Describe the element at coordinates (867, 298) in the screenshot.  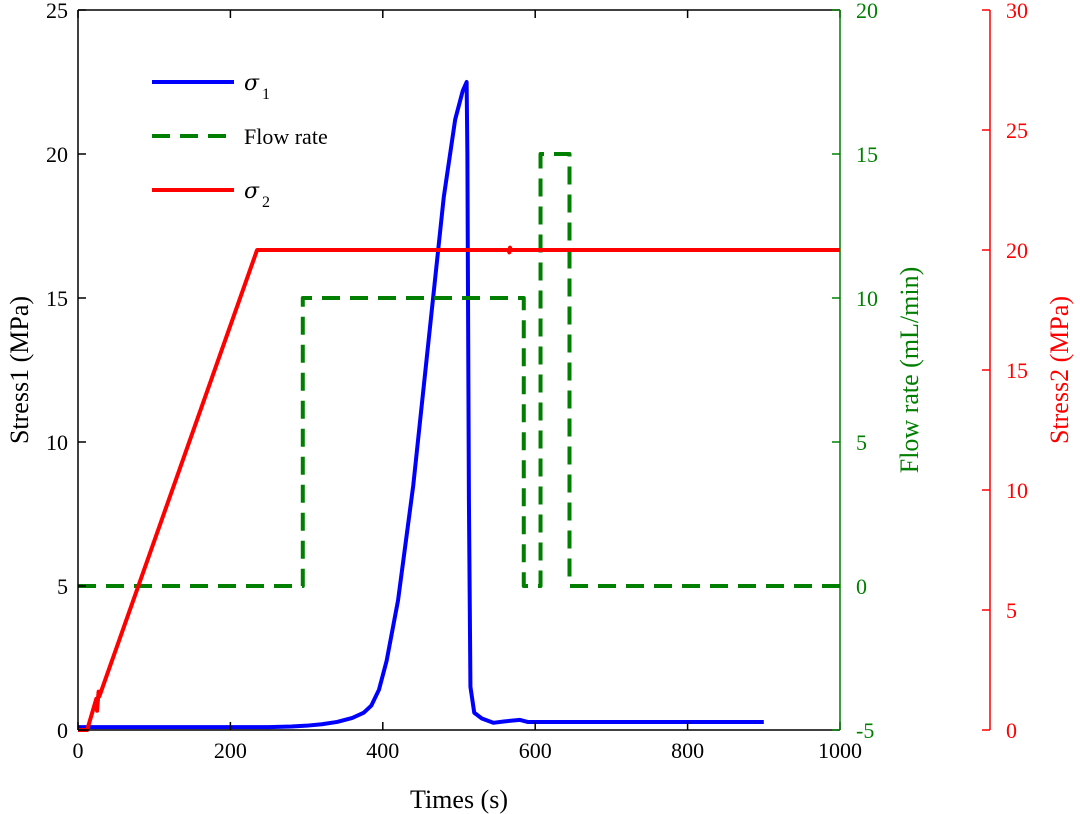
I see `y-flow-tick-label: 10` at that location.